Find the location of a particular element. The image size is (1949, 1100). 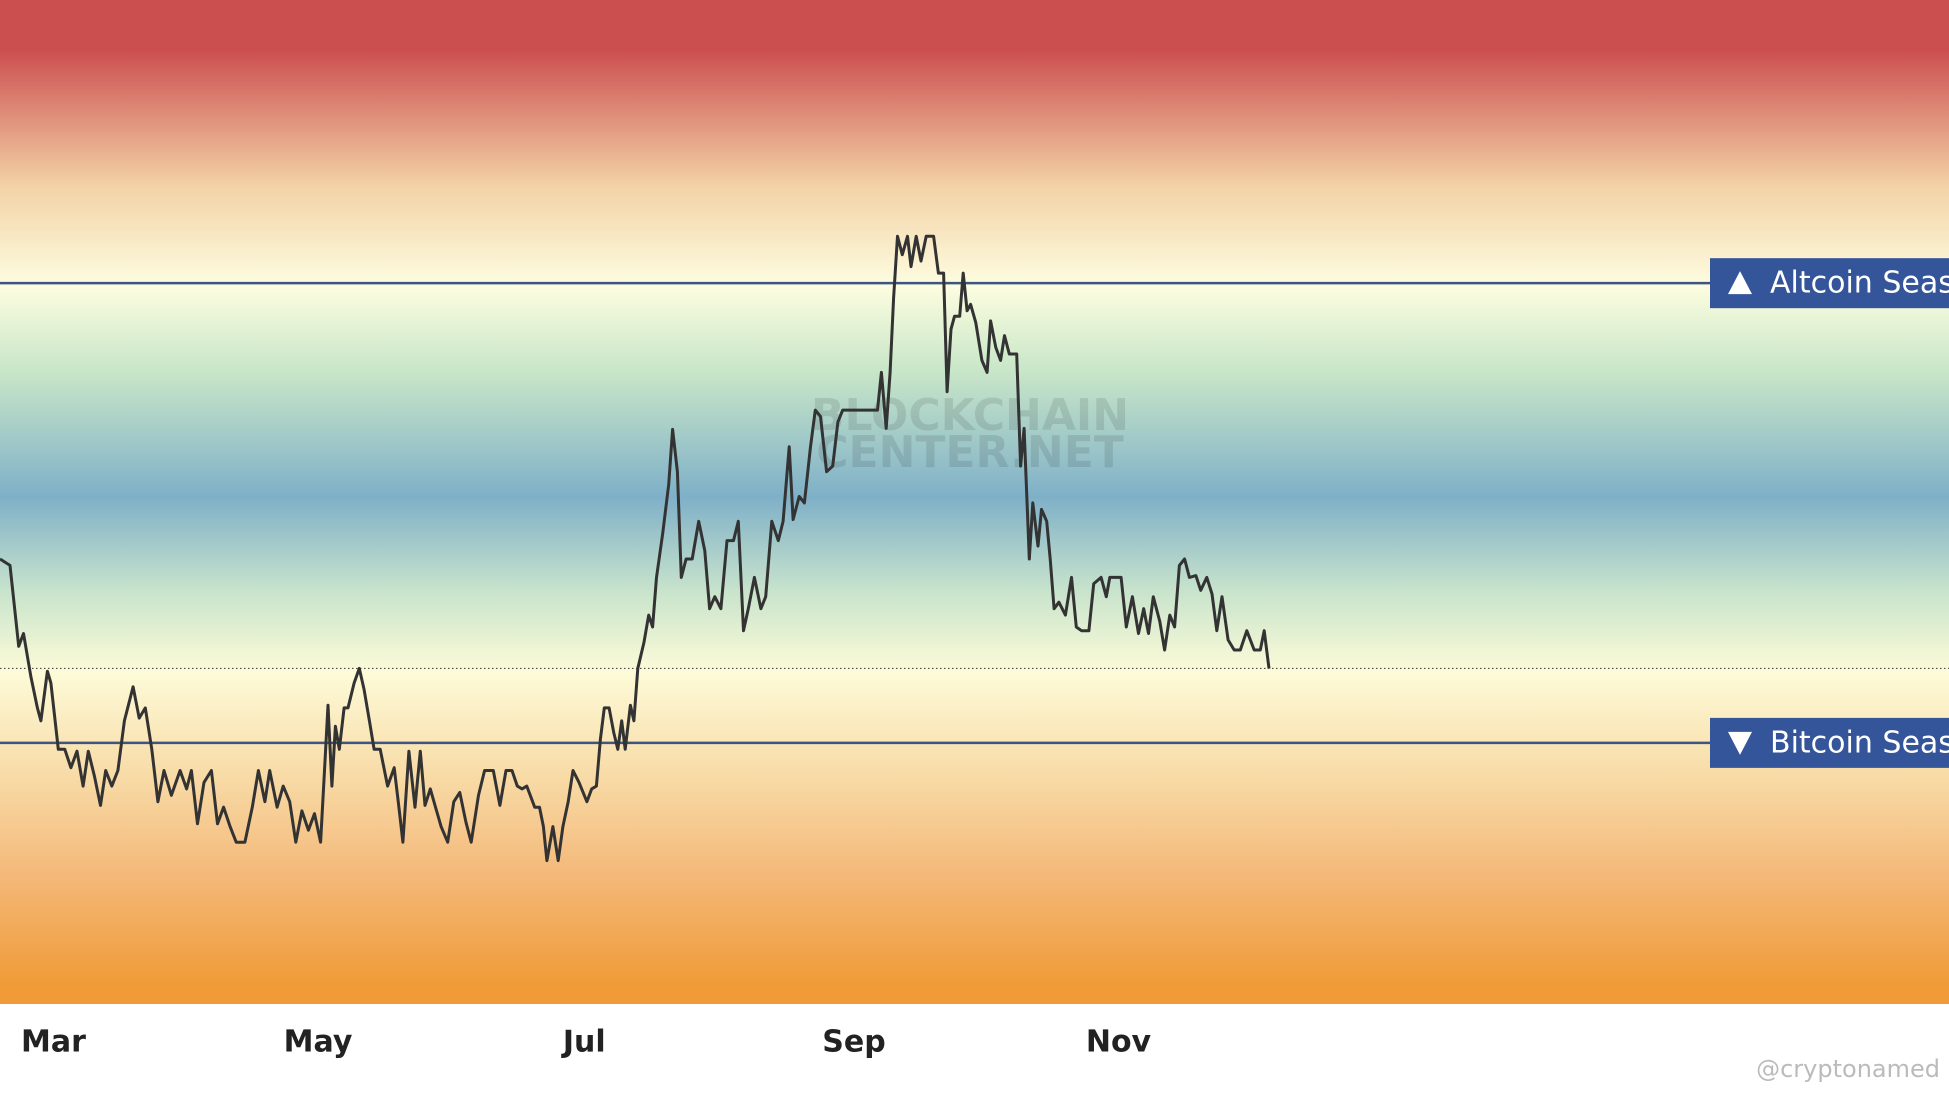

x-tick-label: Jul is located at coordinates (583, 1042).